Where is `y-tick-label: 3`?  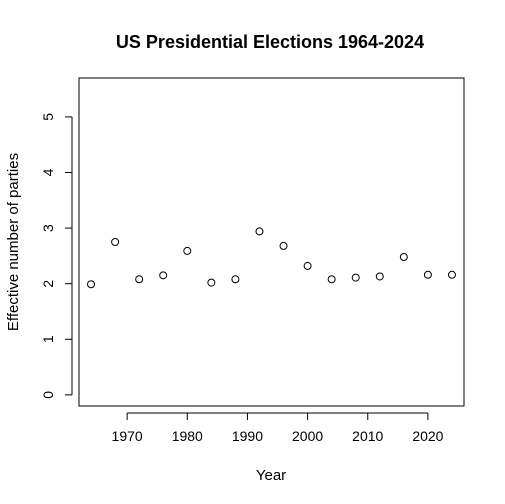
y-tick-label: 3 is located at coordinates (48, 228).